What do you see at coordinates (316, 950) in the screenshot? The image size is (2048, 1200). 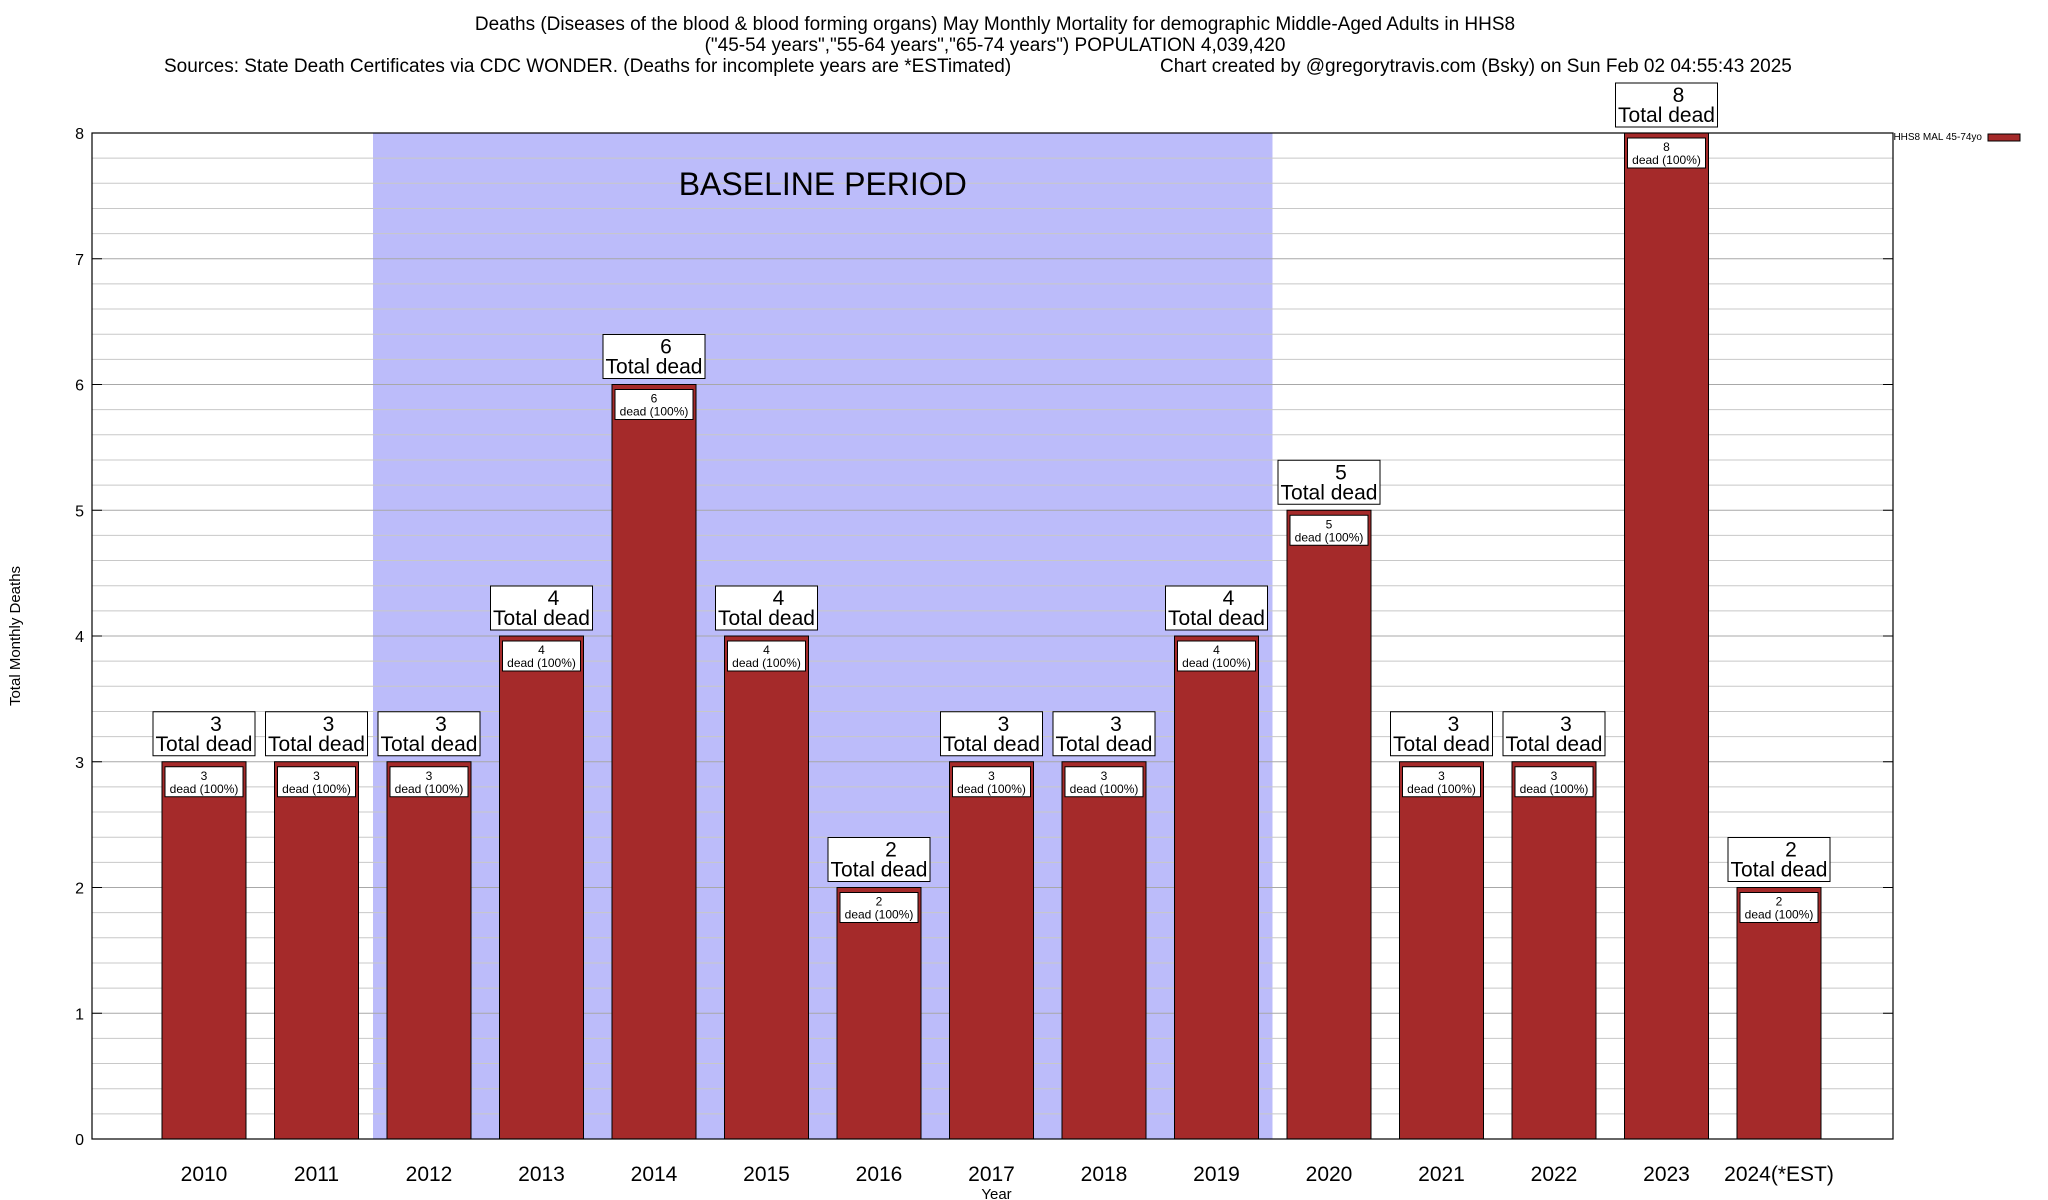 I see `bar-2011` at bounding box center [316, 950].